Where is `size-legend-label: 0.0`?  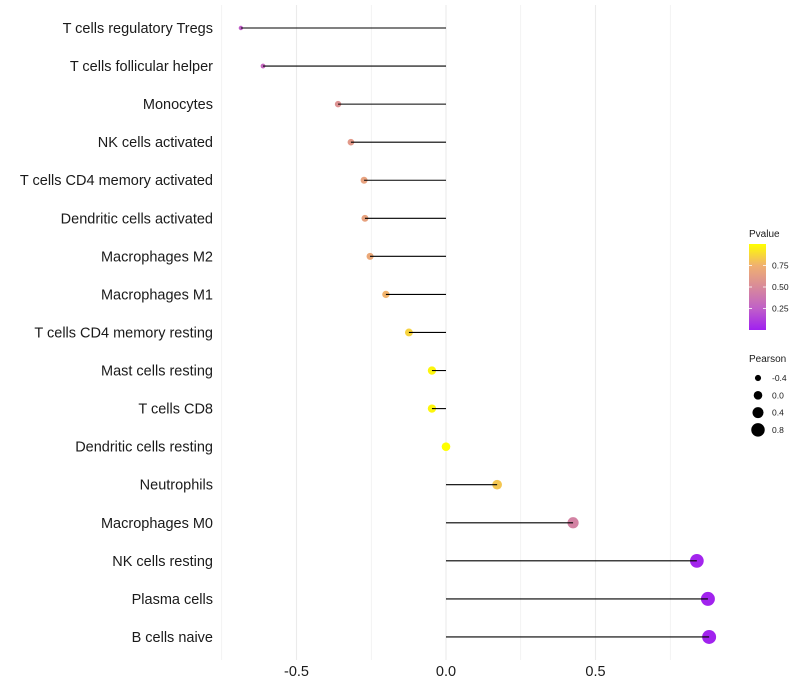
size-legend-label: 0.0 is located at coordinates (778, 395).